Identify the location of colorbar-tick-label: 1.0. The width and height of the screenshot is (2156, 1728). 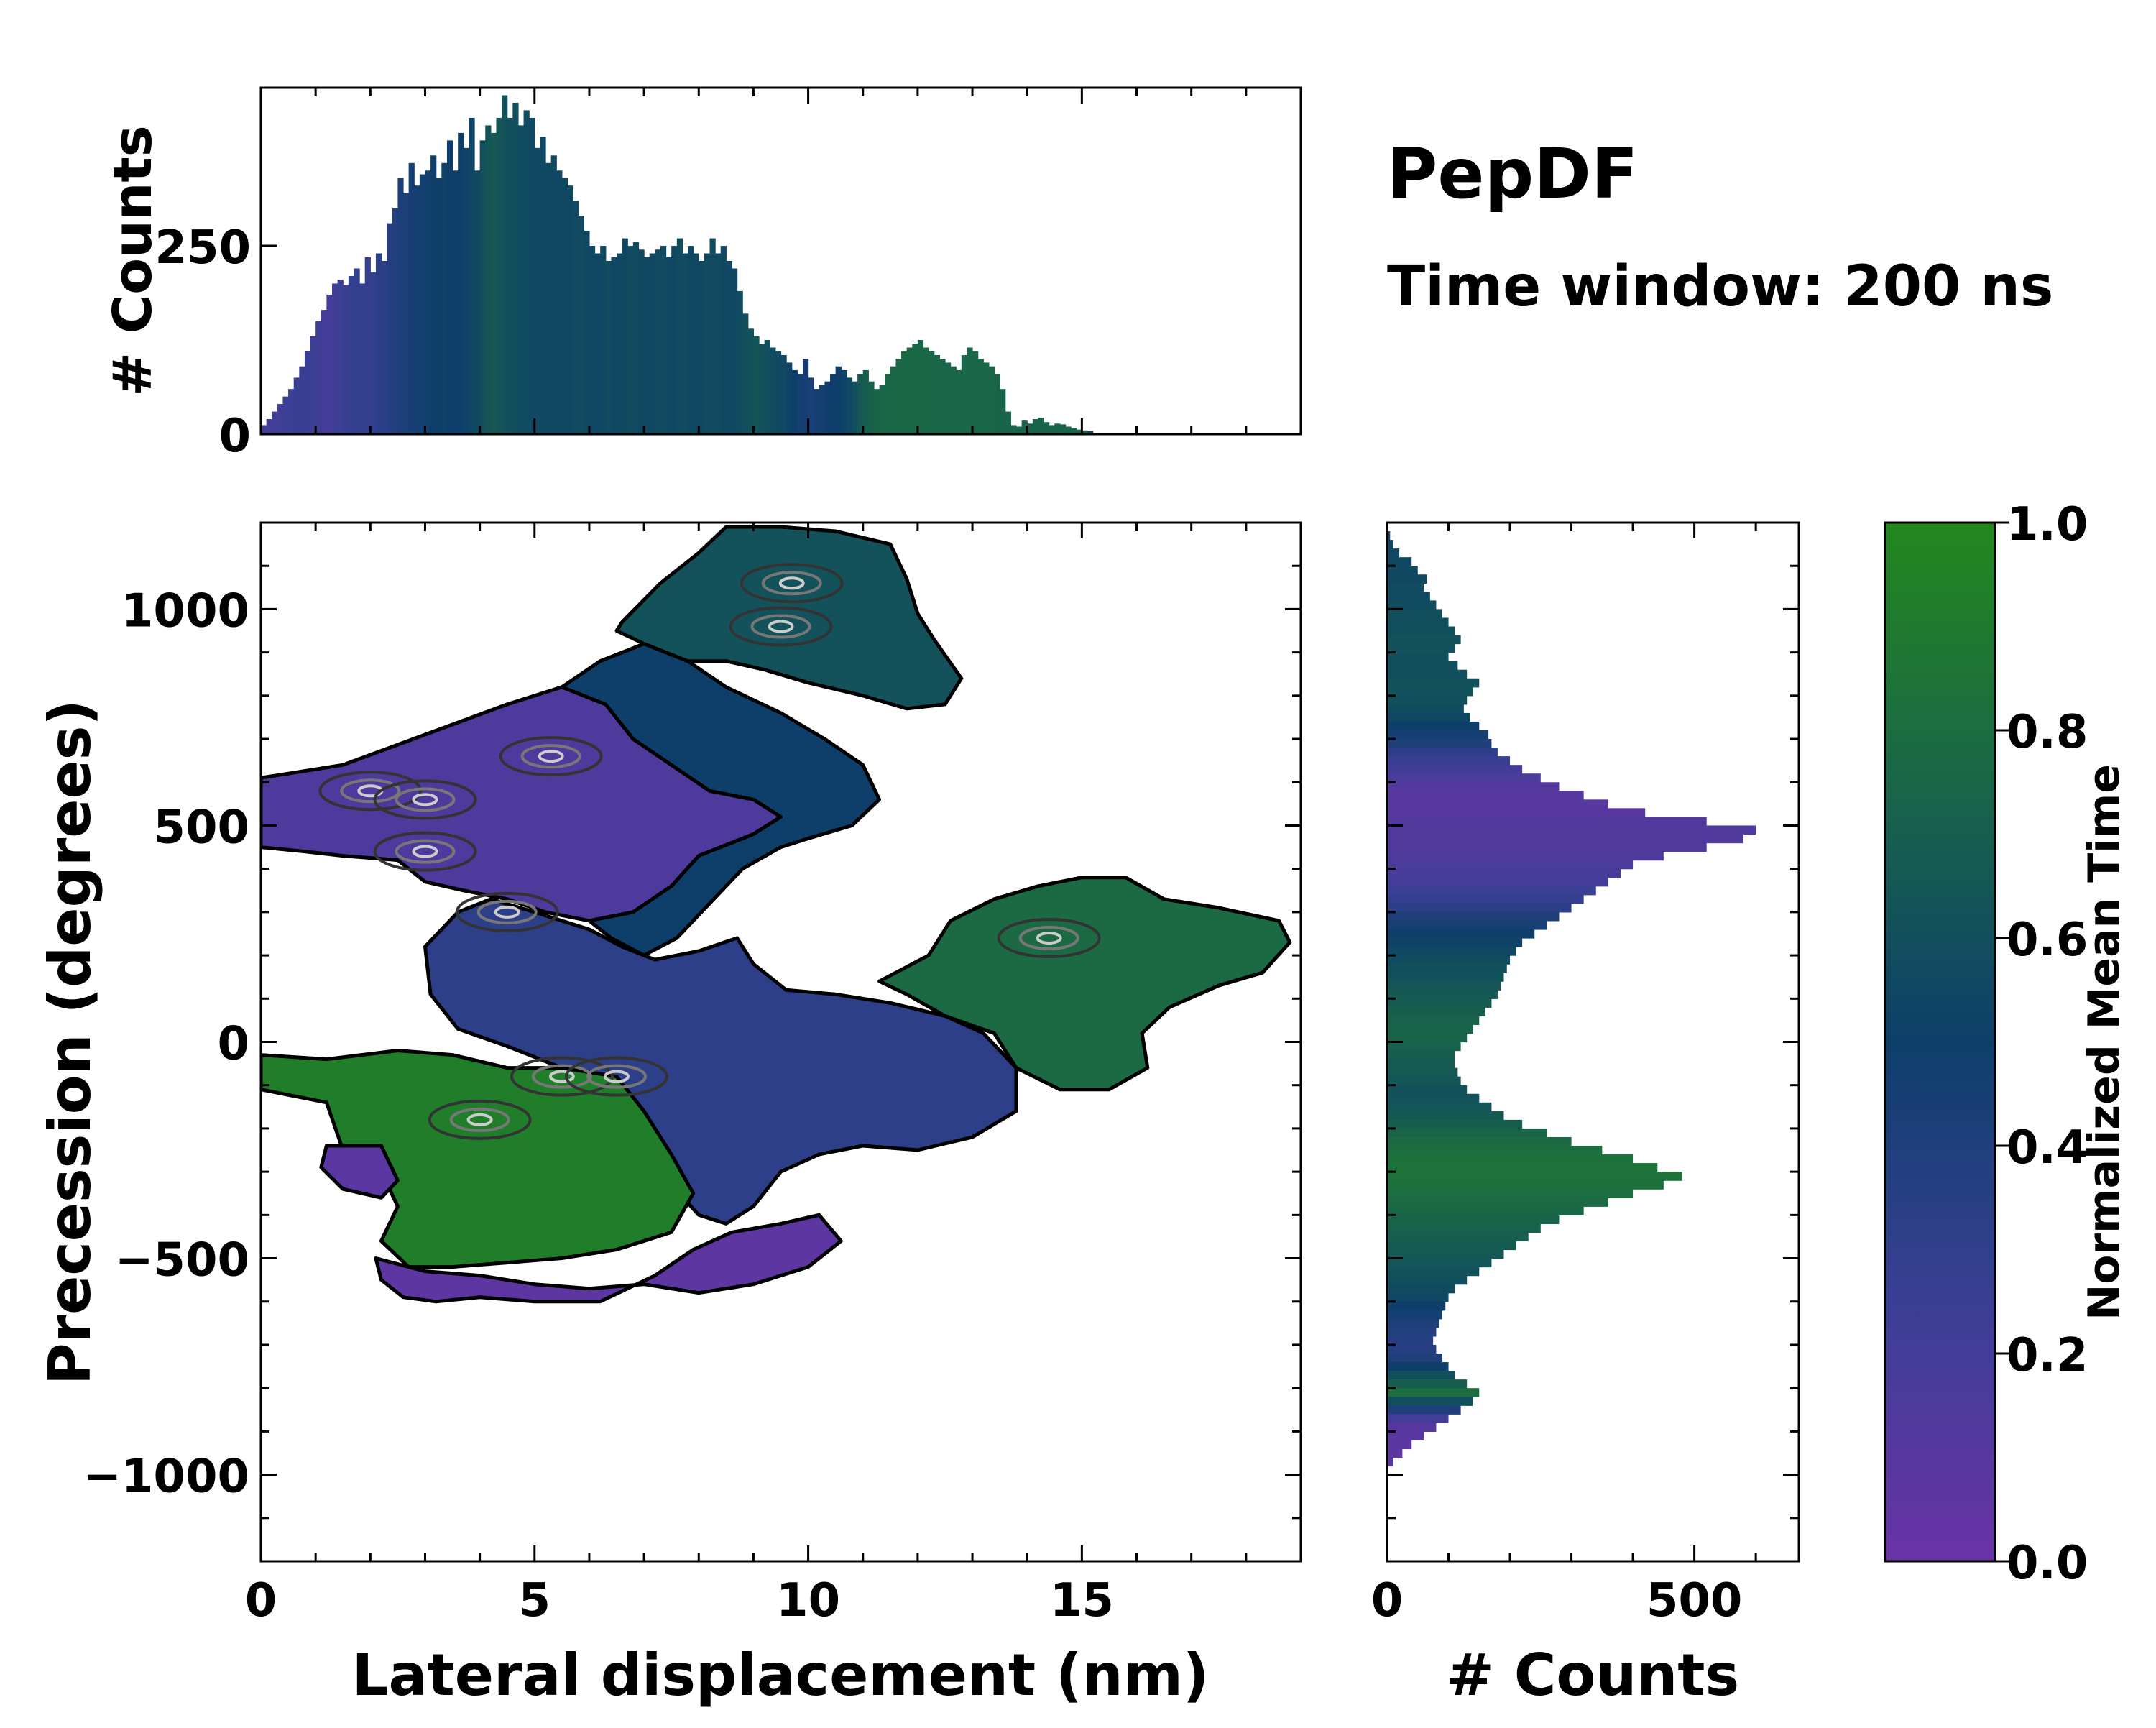
(2047, 524).